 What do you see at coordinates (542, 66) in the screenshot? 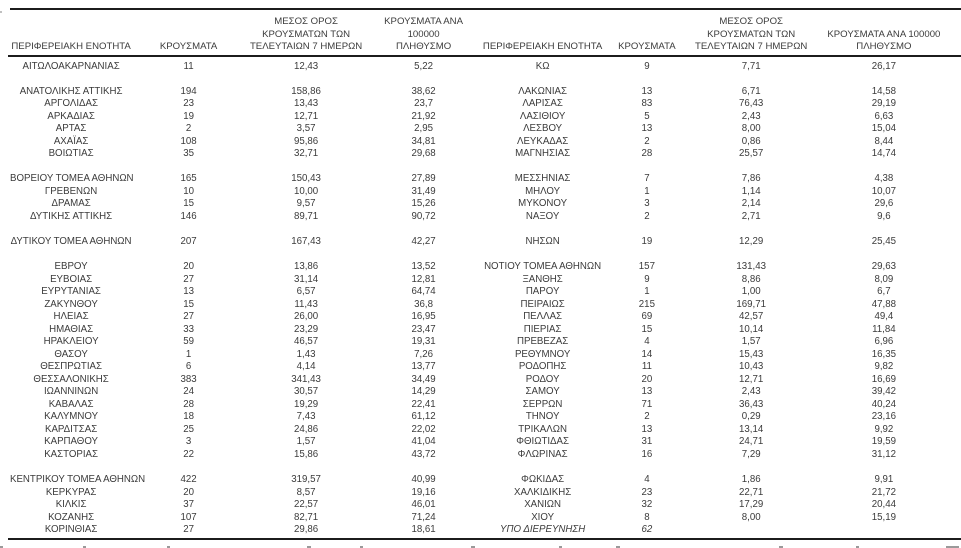
I see `region-cell: ΚΩ` at bounding box center [542, 66].